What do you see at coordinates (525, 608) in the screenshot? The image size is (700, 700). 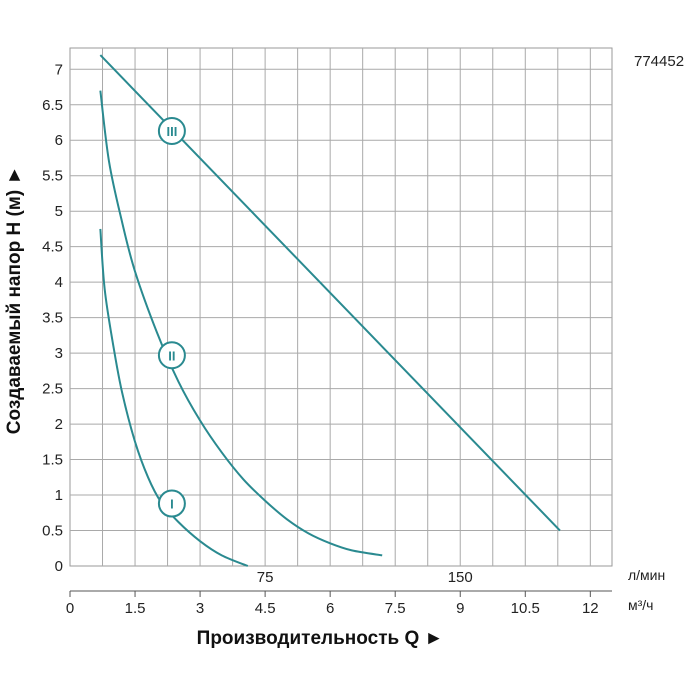 I see `x-tick-label-m3h: 10.5` at bounding box center [525, 608].